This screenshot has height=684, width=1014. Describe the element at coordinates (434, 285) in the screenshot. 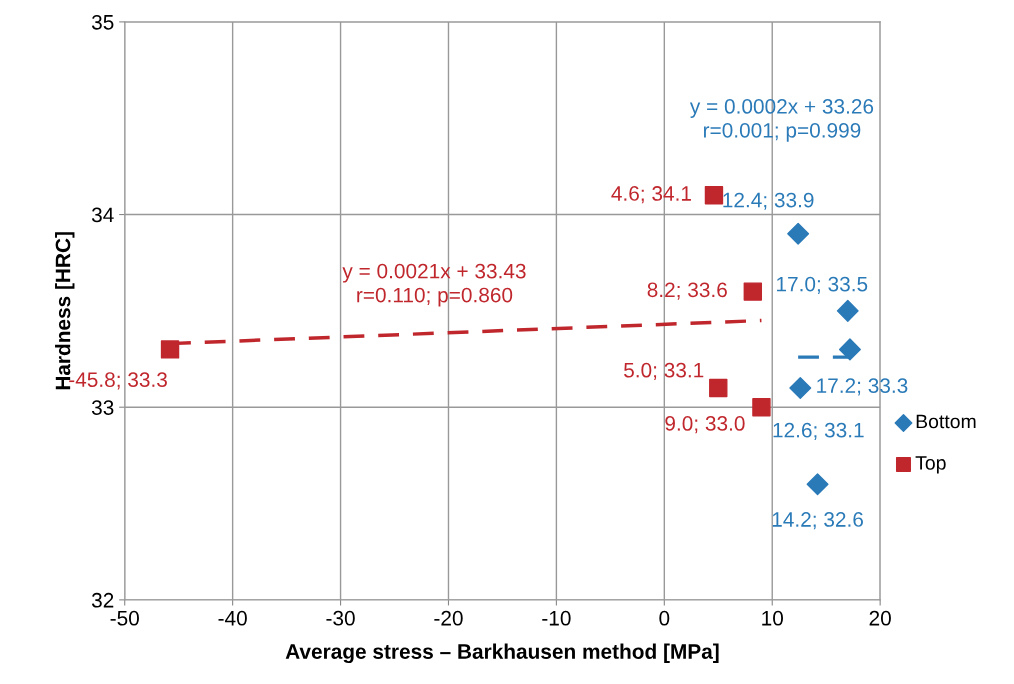

I see `annotation: y = 0.0021x + 33.43 r=0.110; p=0.860` at that location.